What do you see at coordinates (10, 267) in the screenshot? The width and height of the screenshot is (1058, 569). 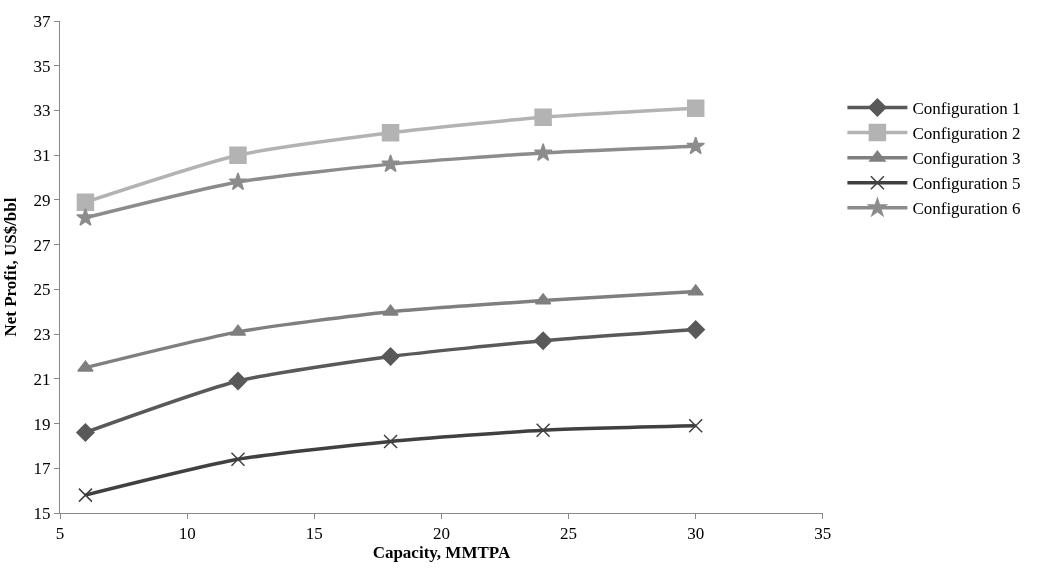 I see `y-axis-title: Net Profit, US$/bbl` at bounding box center [10, 267].